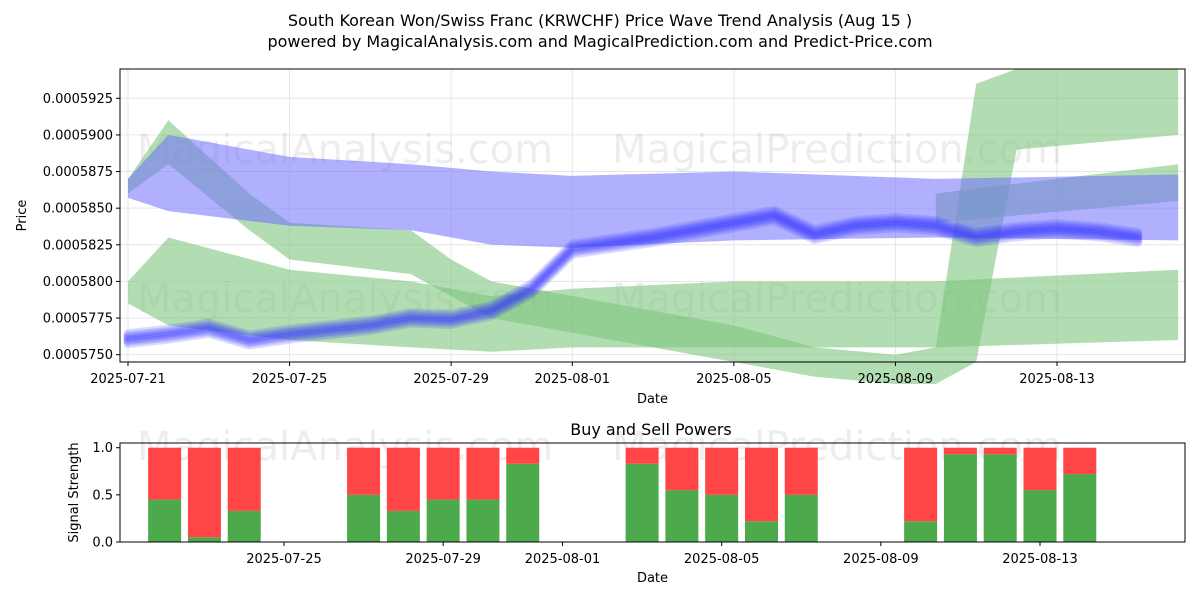  I want to click on price-x-tick-label: 2025-08-09, so click(896, 379).